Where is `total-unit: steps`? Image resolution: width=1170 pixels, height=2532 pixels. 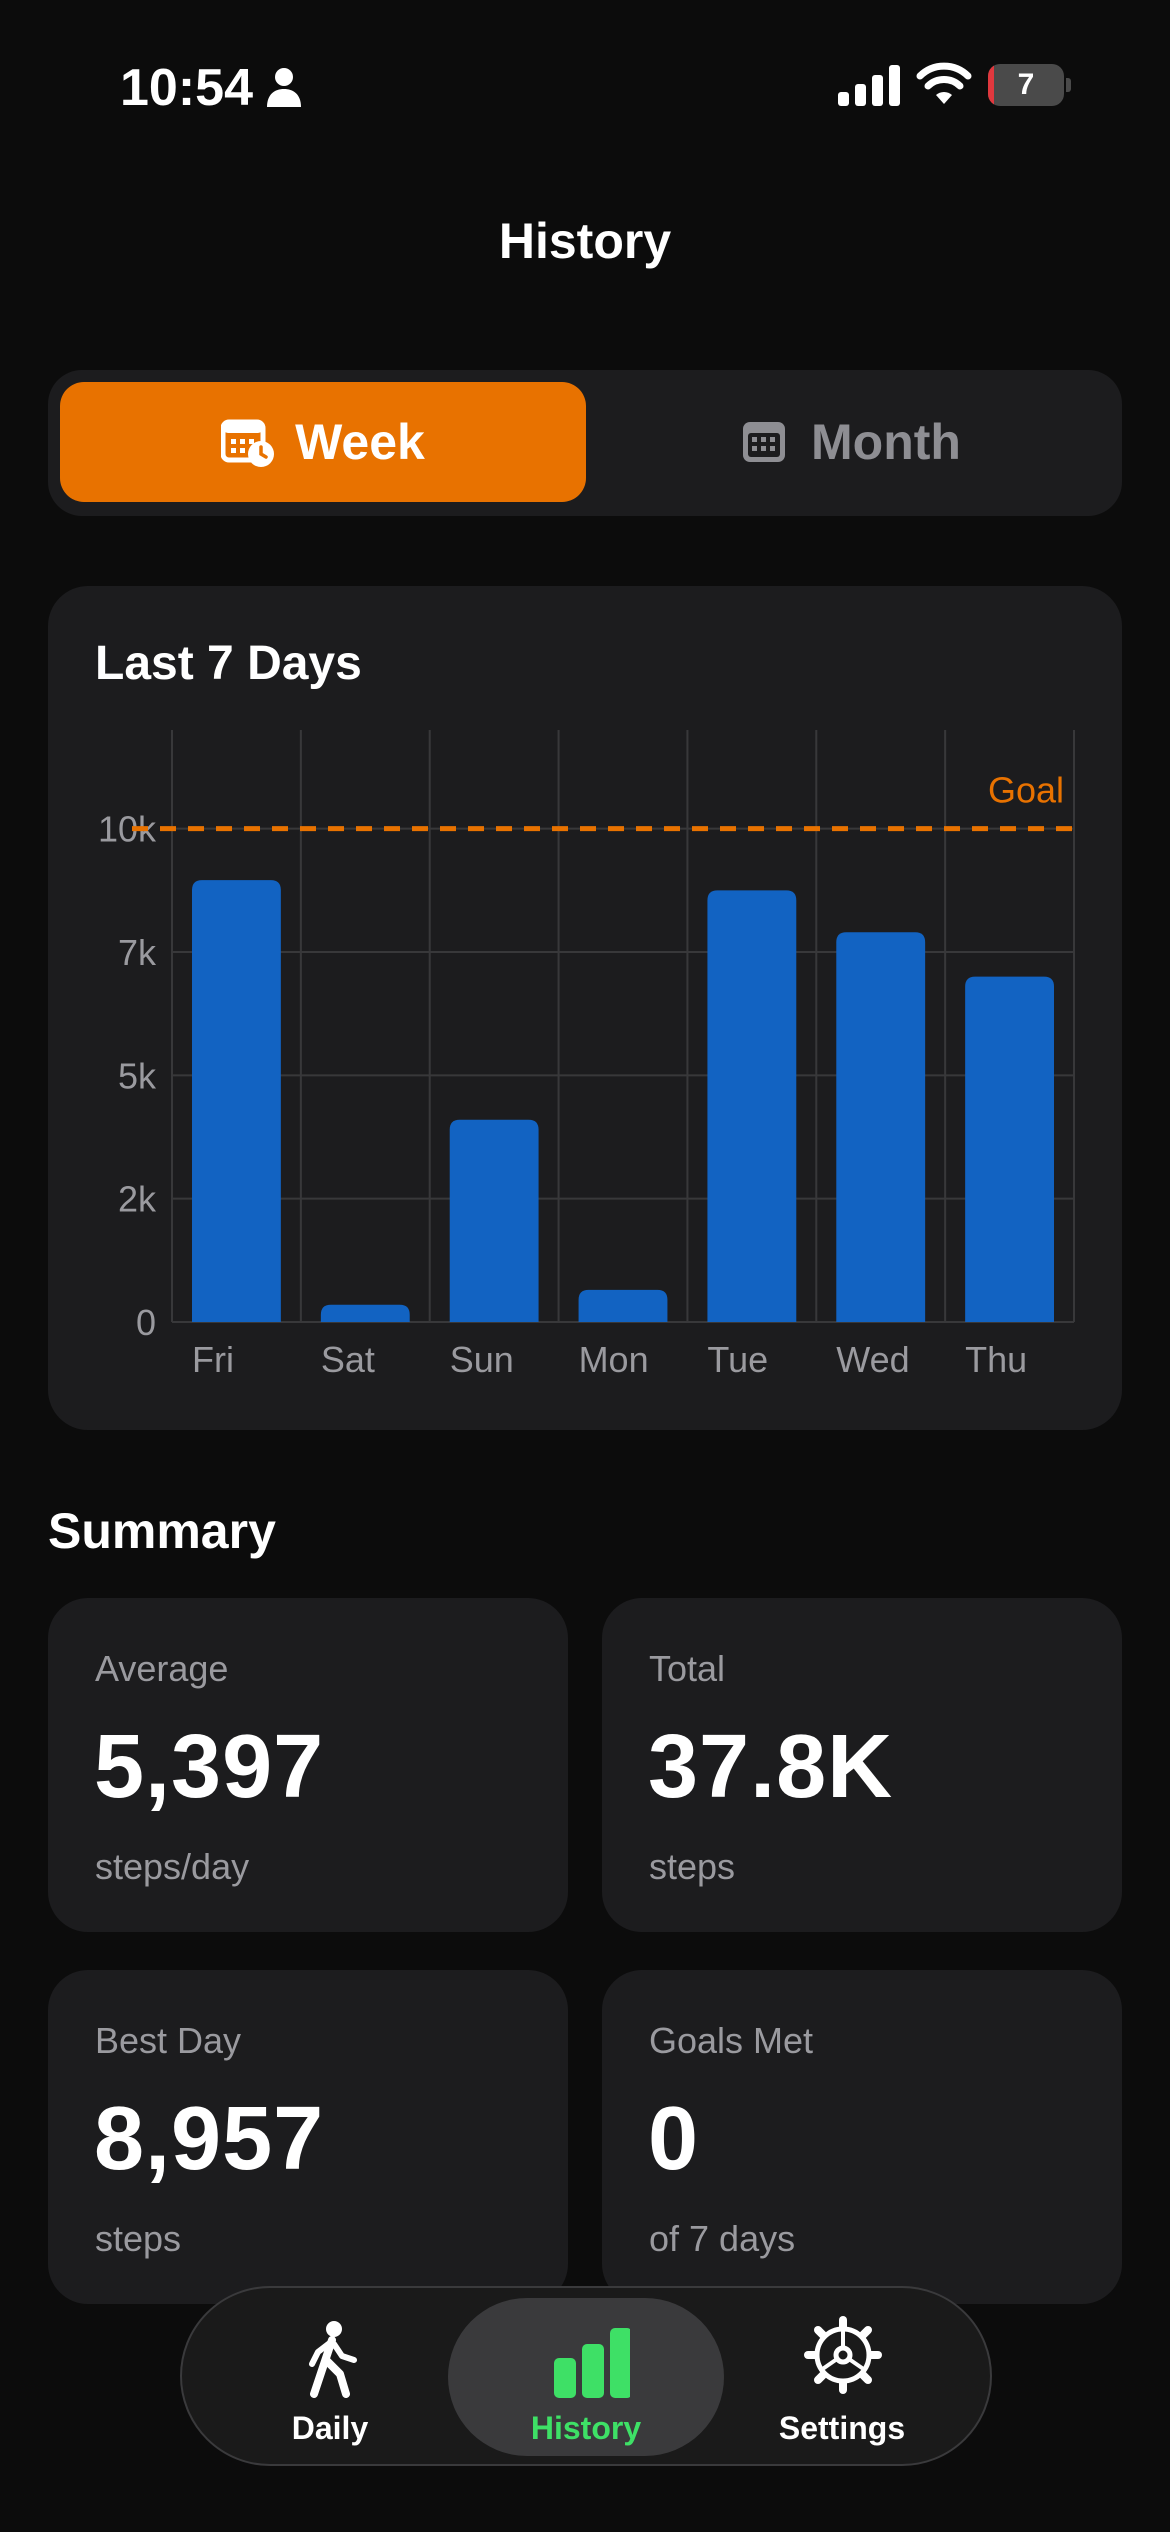 total-unit: steps is located at coordinates (692, 1866).